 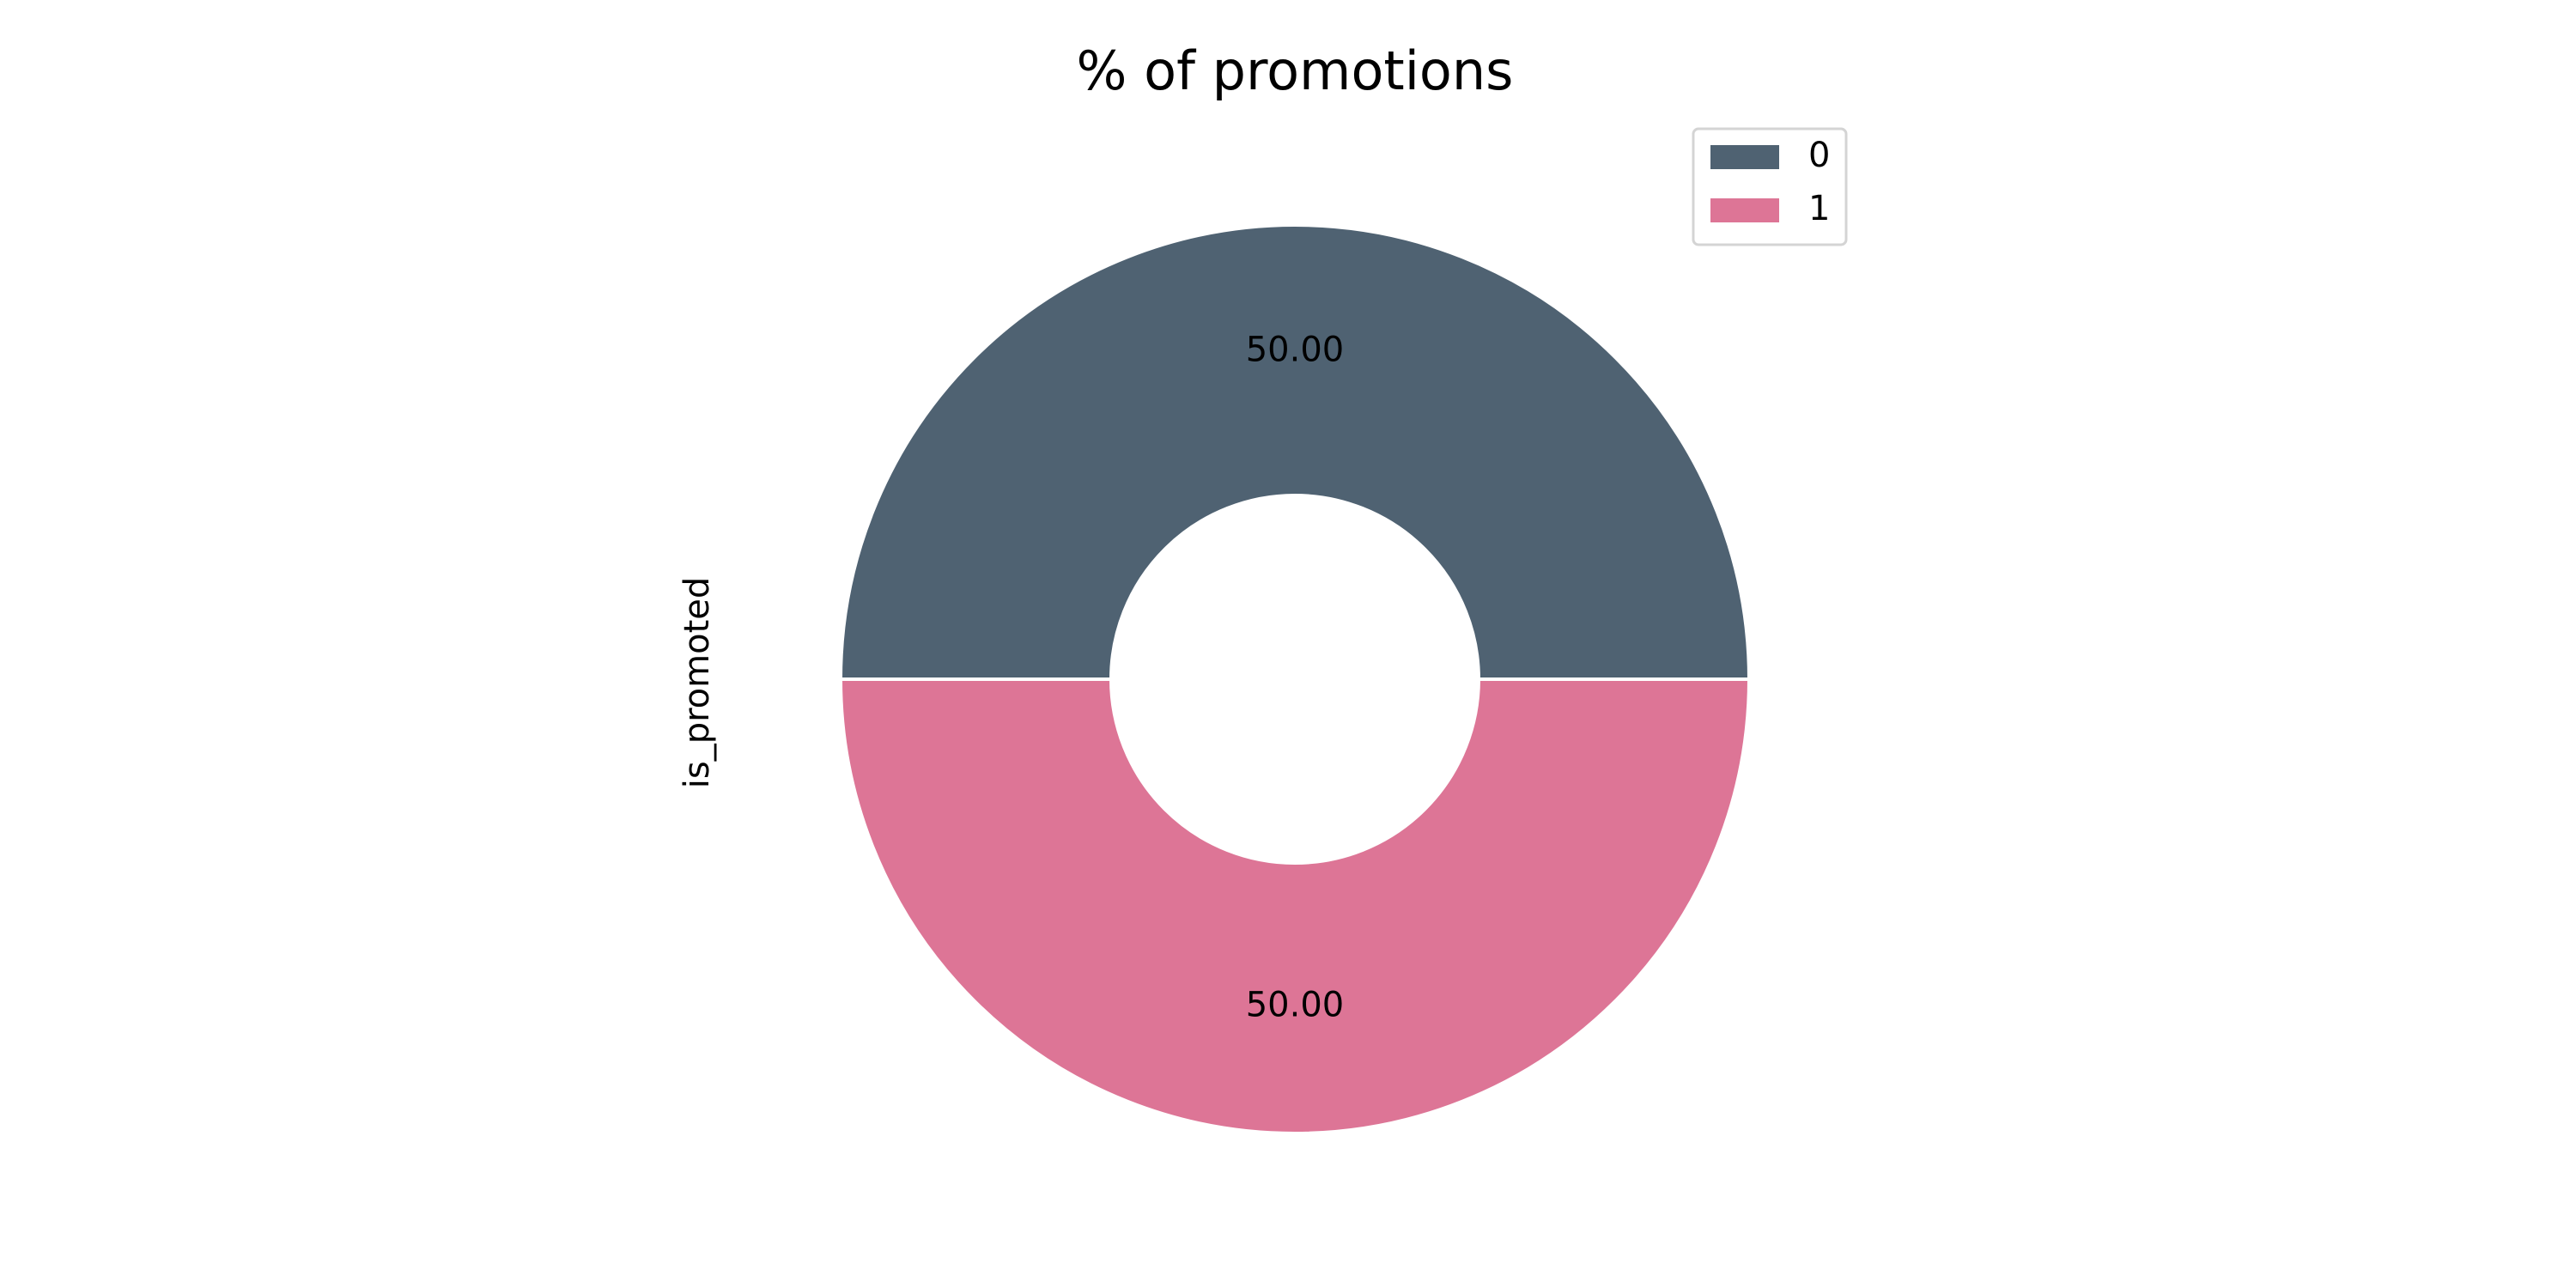 What do you see at coordinates (1295, 70) in the screenshot?
I see `chart-title: % of promotions` at bounding box center [1295, 70].